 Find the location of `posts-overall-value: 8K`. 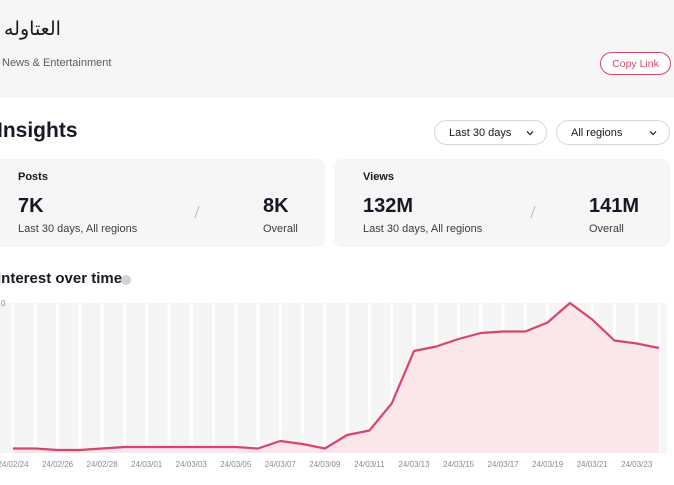

posts-overall-value: 8K is located at coordinates (276, 206).